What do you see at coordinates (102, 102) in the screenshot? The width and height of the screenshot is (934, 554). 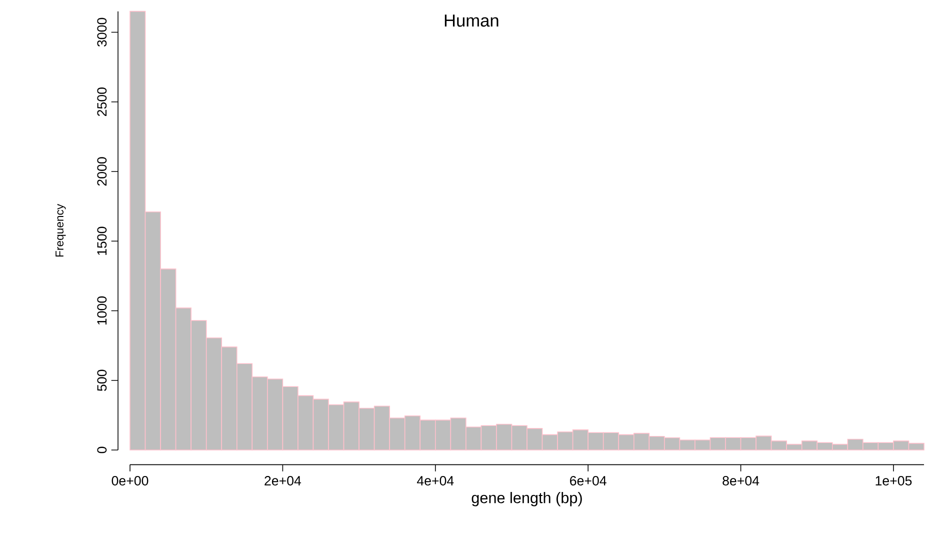 I see `y-tick-label: 2500` at bounding box center [102, 102].